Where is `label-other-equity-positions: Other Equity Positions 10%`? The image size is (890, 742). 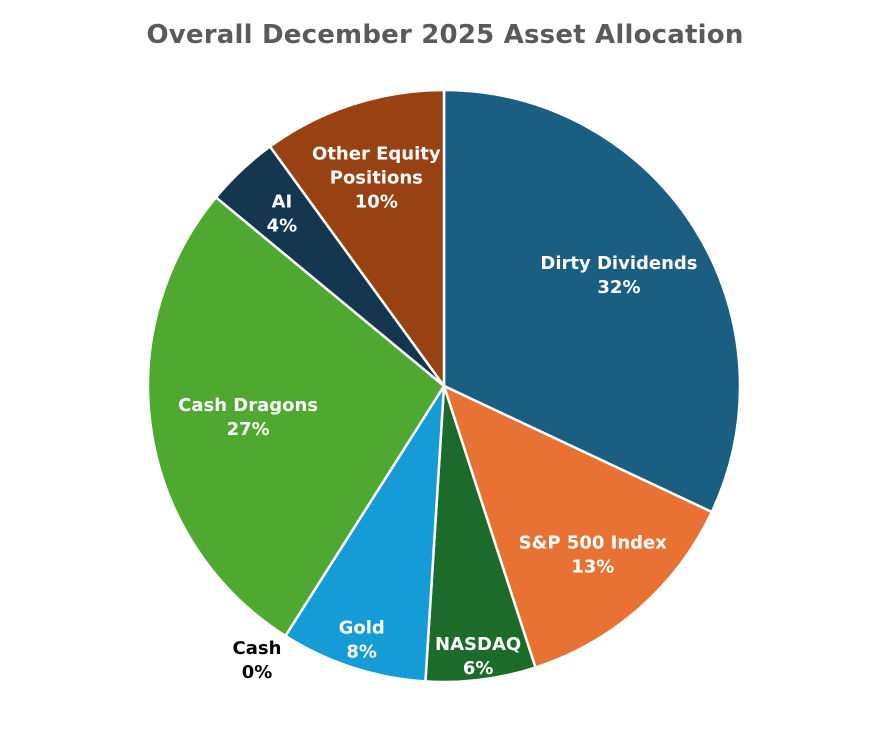
label-other-equity-positions: Other Equity Positions 10% is located at coordinates (376, 178).